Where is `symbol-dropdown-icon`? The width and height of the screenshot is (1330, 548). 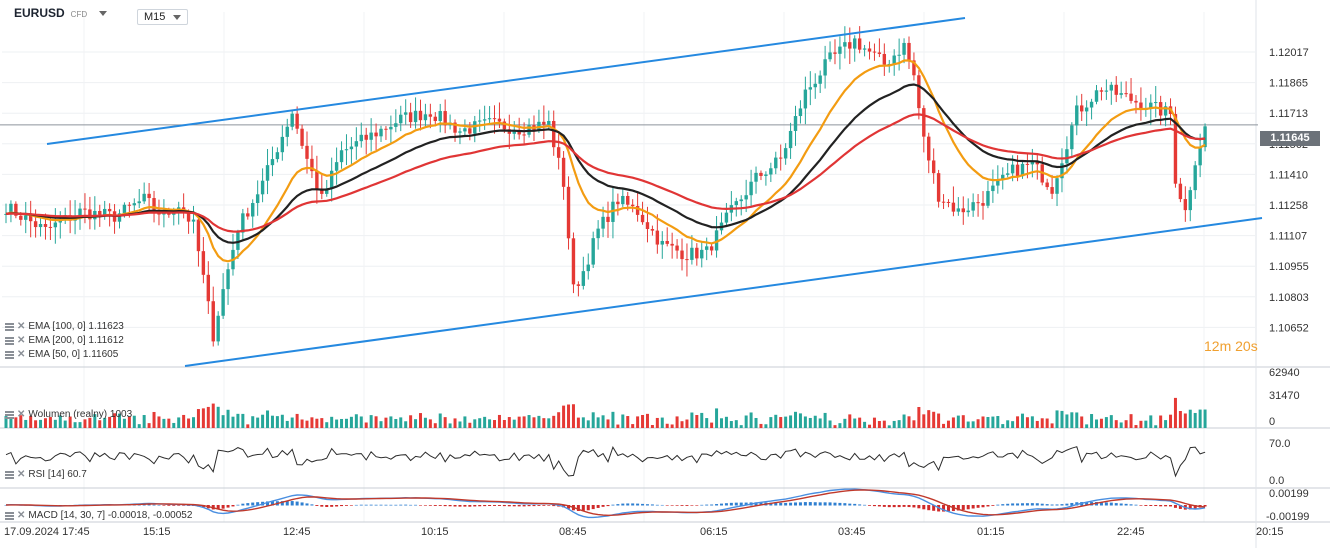 symbol-dropdown-icon is located at coordinates (103, 13).